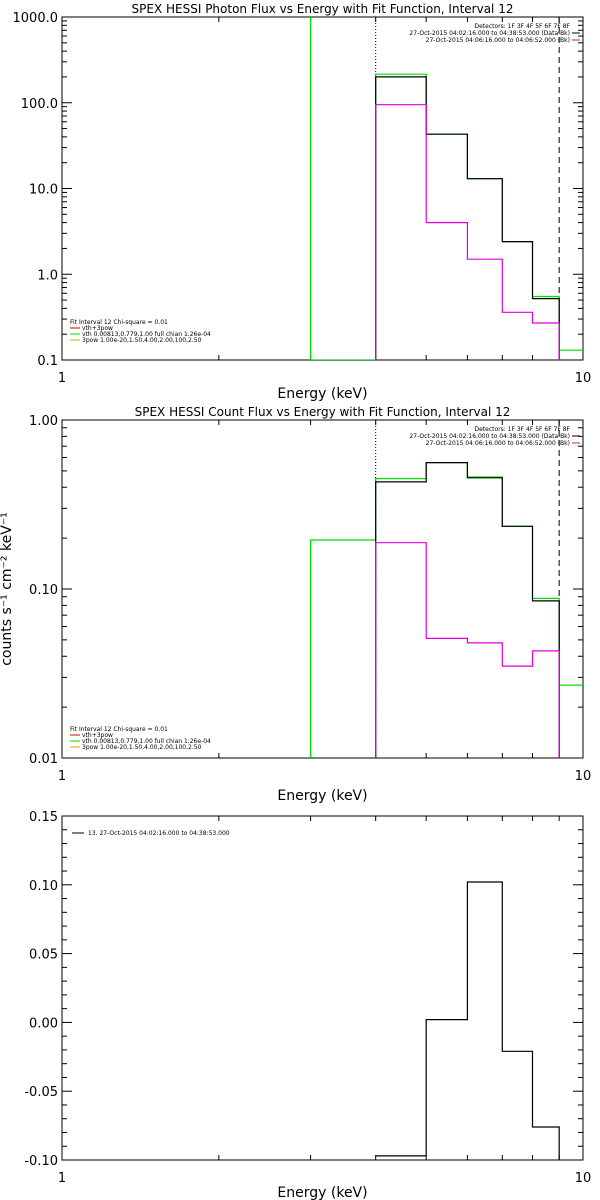  Describe the element at coordinates (62, 776) in the screenshot. I see `panel-2-x-tick-label: 1` at that location.